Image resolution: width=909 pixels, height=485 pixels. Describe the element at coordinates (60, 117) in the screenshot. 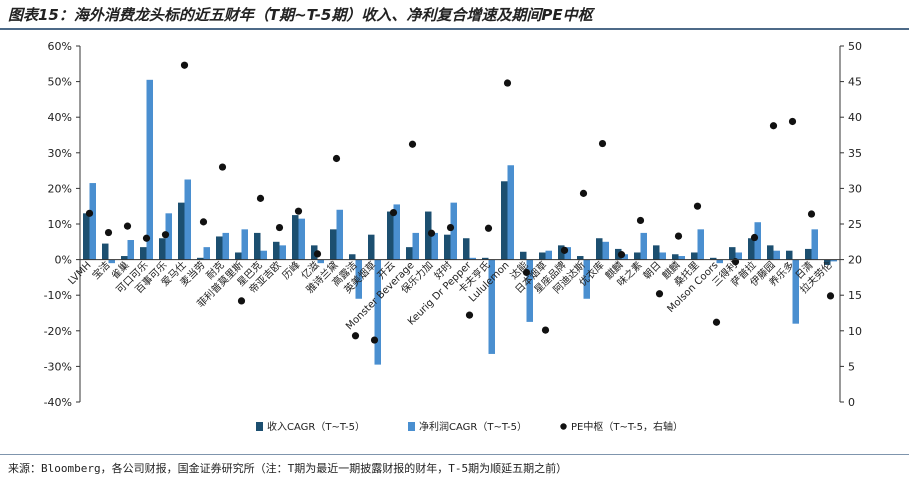

I see `left-tick-label: 40%` at that location.